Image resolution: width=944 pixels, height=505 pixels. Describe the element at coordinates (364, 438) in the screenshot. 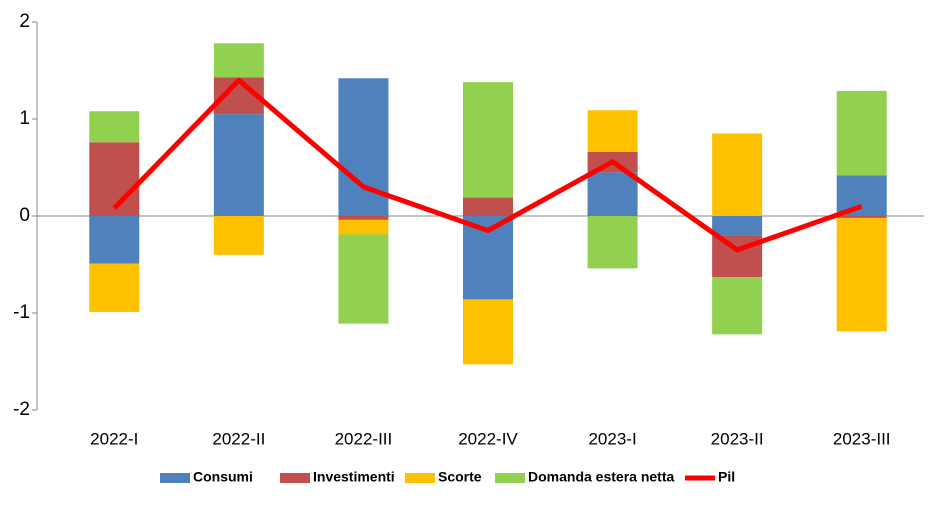

I see `x-tick-label: 2022-III` at that location.